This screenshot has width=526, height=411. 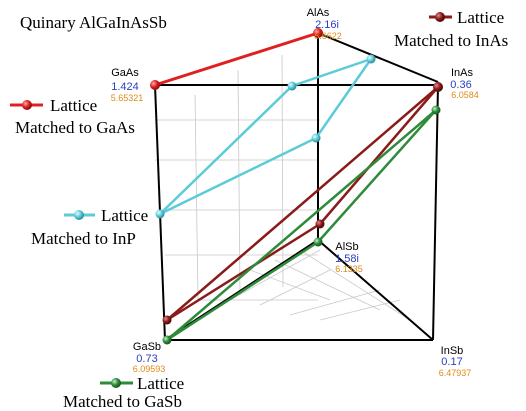 I want to click on alas-lattice: 5.6622, so click(x=328, y=36).